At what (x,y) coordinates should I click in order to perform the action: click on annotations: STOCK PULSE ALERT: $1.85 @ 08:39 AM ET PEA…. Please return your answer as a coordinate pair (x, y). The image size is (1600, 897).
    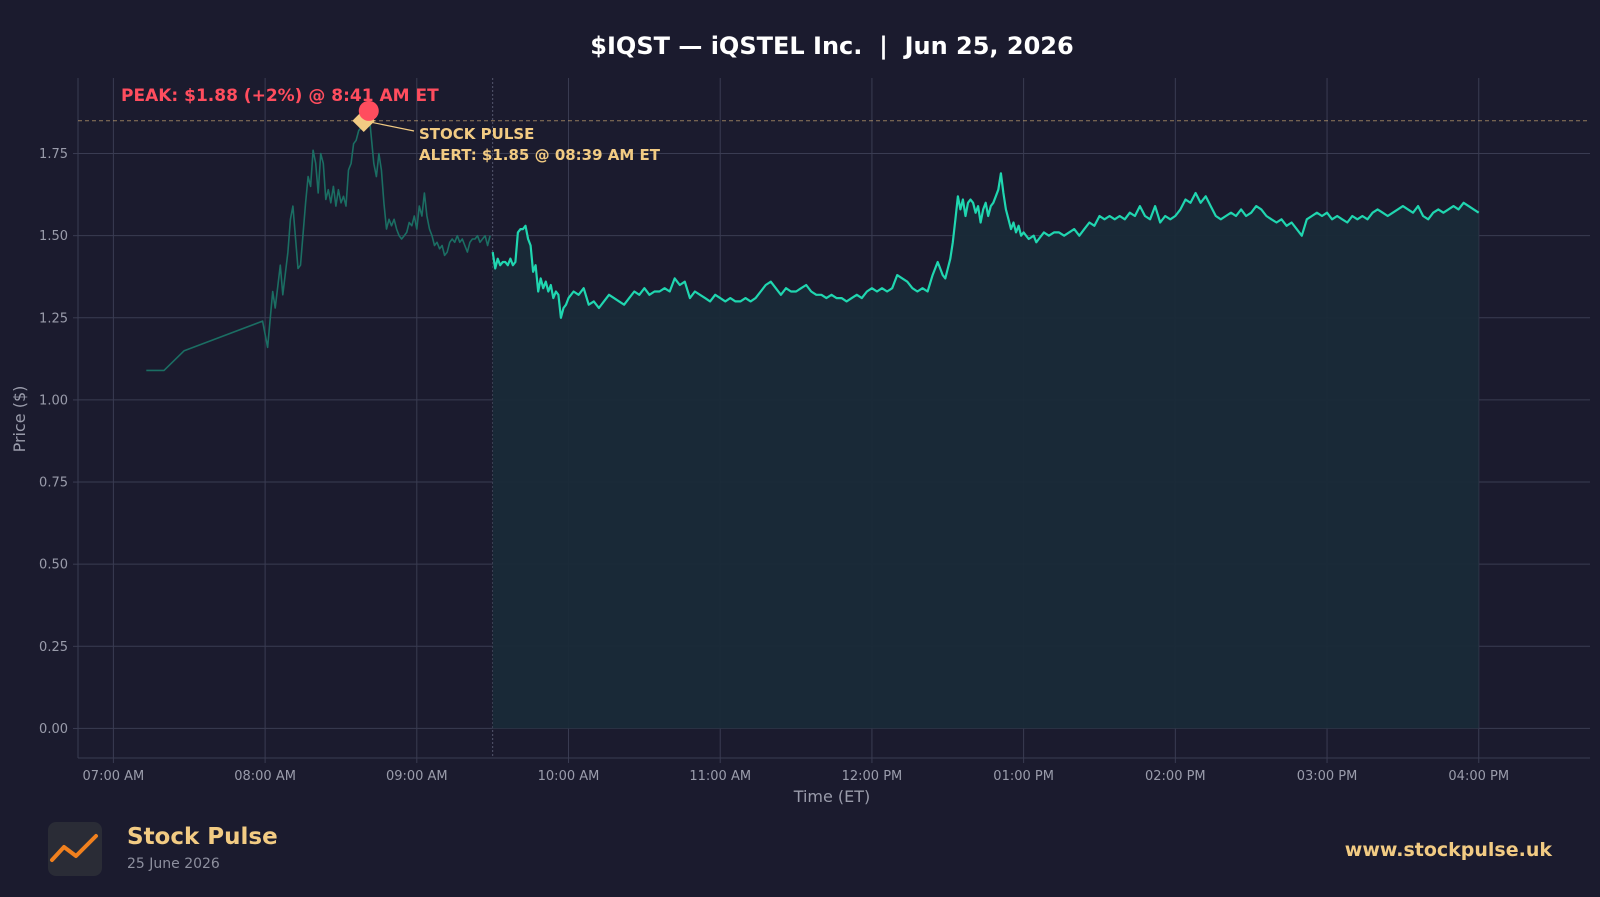
    Looking at the image, I should click on (834, 125).